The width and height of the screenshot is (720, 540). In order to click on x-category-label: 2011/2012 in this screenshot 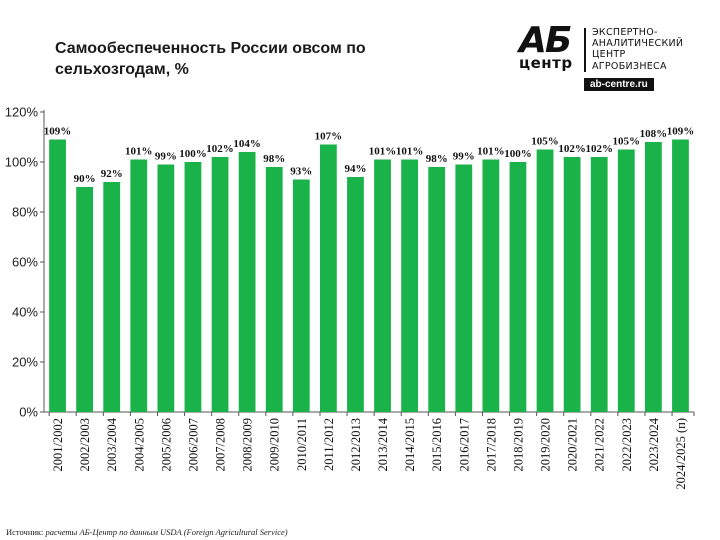, I will do `click(329, 444)`.